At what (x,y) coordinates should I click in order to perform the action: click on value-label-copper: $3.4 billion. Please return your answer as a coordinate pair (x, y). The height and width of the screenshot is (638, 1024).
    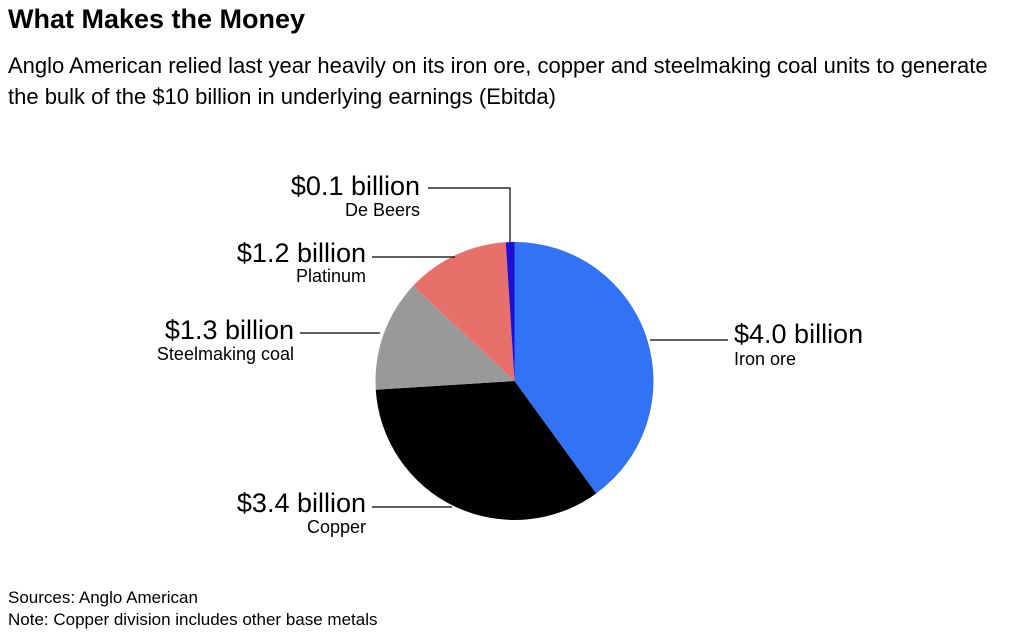
    Looking at the image, I should click on (301, 503).